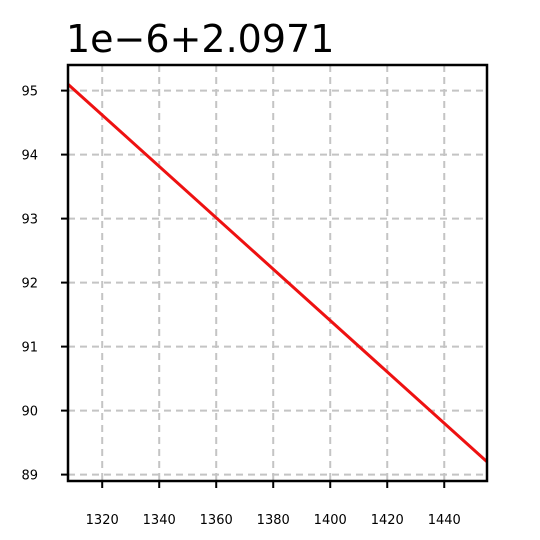 Image resolution: width=540 pixels, height=540 pixels. Describe the element at coordinates (29, 220) in the screenshot. I see `y-tick-label-4: 93` at that location.